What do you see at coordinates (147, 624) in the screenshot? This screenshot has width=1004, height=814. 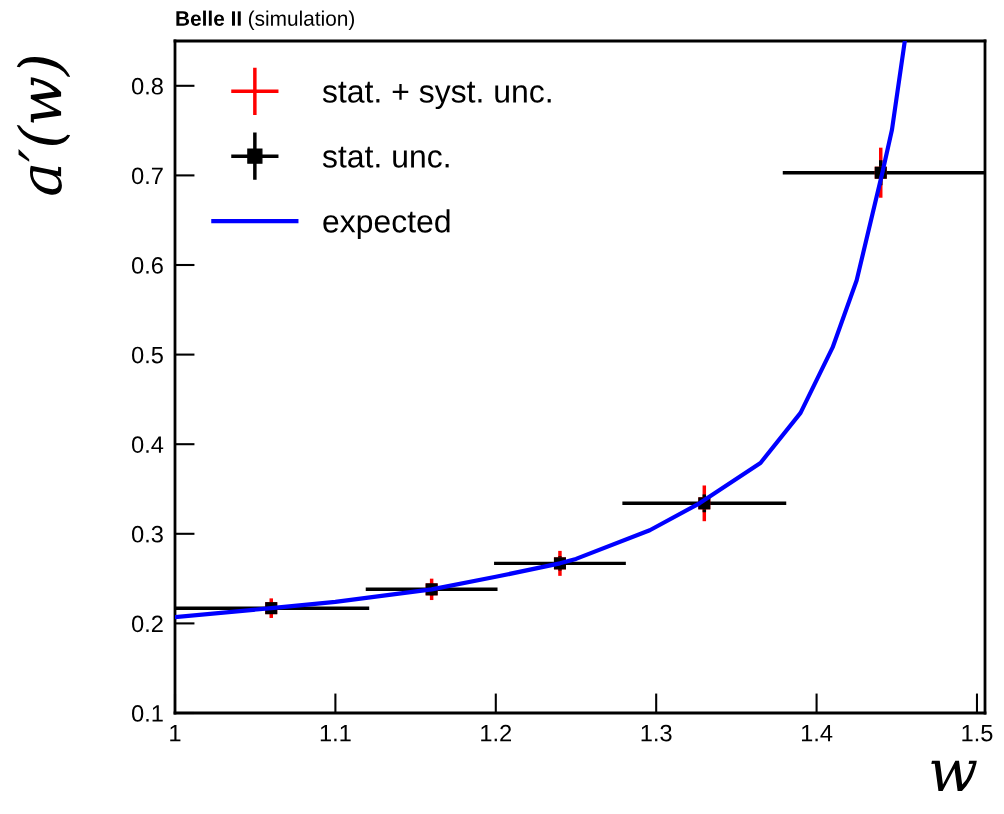 I see `y-tick-label: 0.2` at bounding box center [147, 624].